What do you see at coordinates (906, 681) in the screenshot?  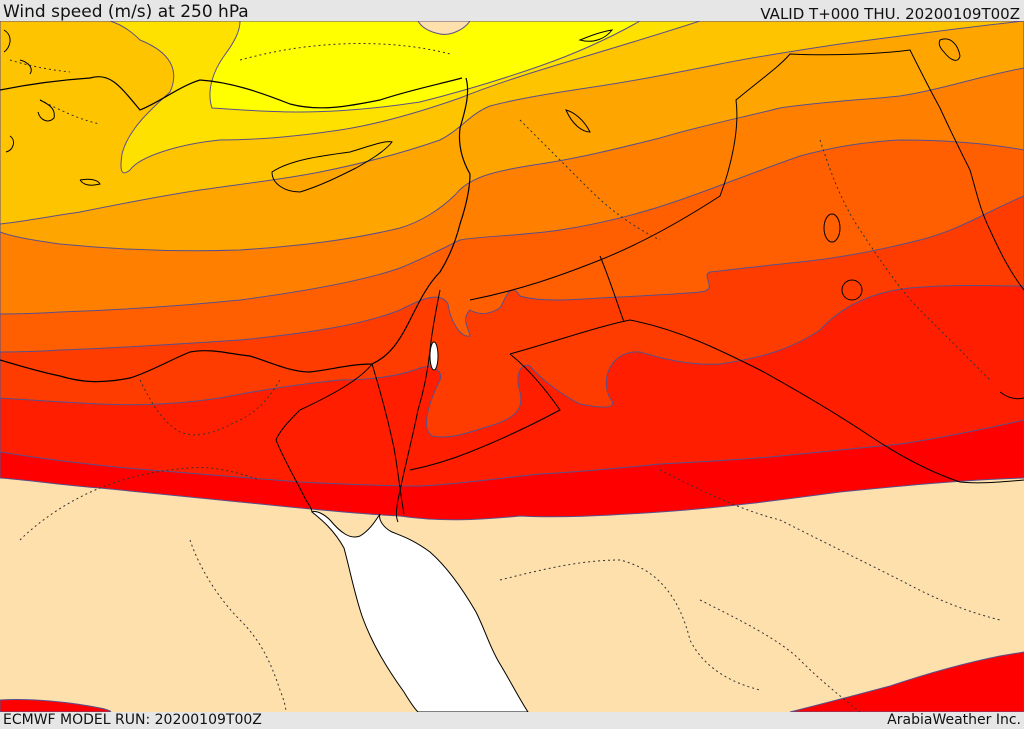 I see `wind-band-southeast-patch` at bounding box center [906, 681].